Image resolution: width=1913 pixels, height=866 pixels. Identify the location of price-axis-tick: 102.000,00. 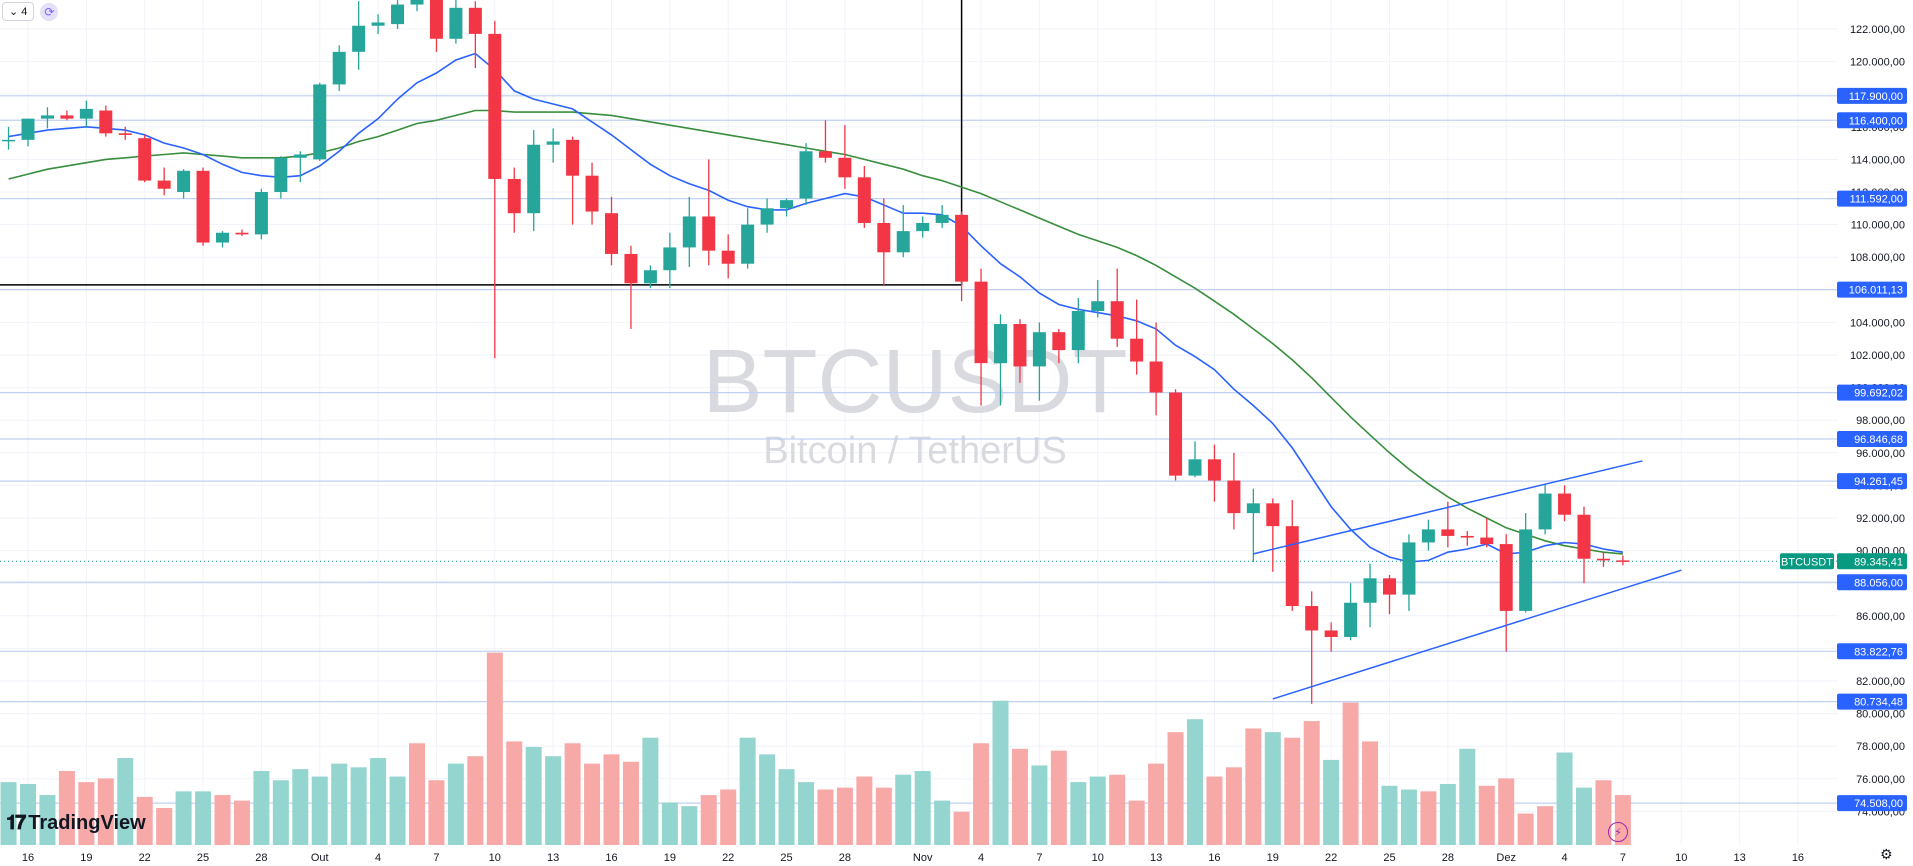
(1877, 356).